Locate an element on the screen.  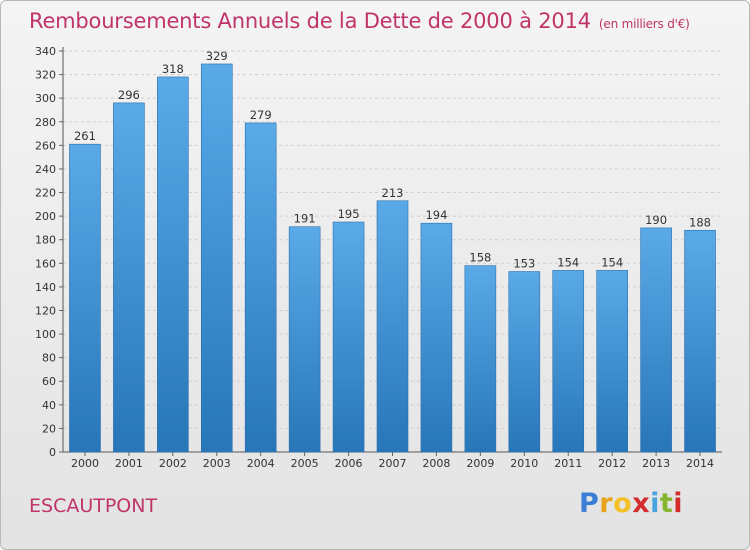
value-label: 195 is located at coordinates (349, 214).